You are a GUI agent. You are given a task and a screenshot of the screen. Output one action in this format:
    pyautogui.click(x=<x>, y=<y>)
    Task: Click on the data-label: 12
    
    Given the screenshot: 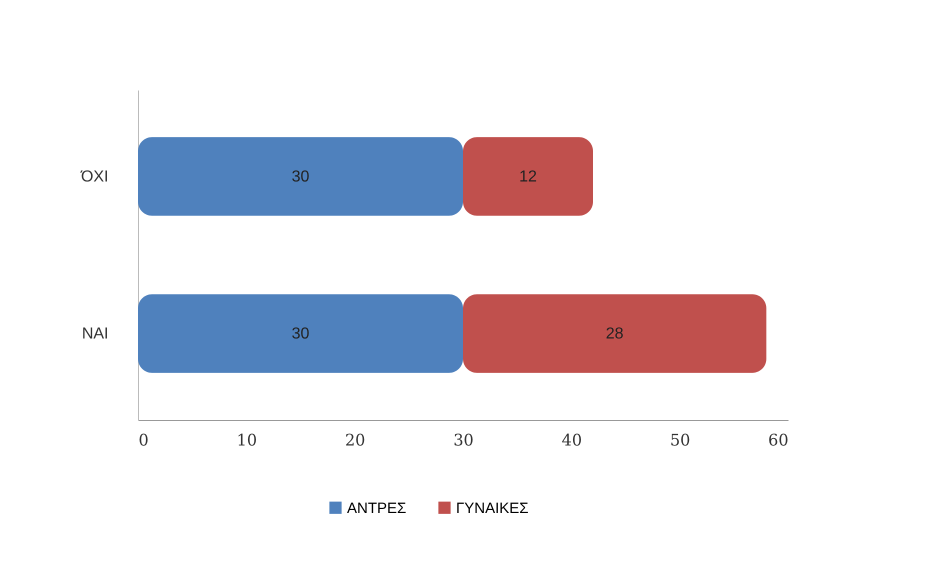 What is the action you would take?
    pyautogui.click(x=528, y=177)
    